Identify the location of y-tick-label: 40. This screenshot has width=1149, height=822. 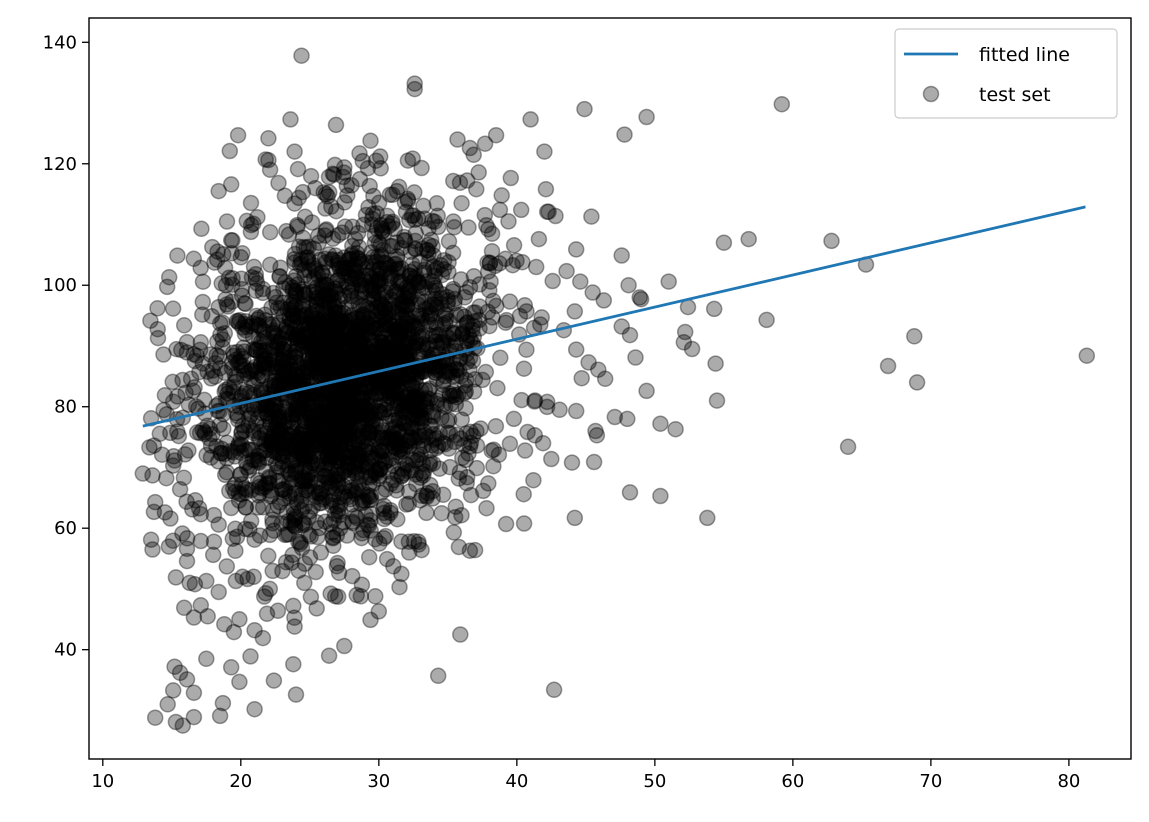
(65, 650).